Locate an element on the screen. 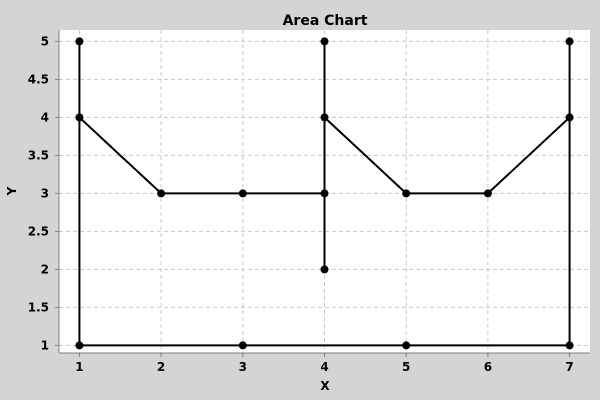 The image size is (600, 400). y-axis-label: Y is located at coordinates (12, 191).